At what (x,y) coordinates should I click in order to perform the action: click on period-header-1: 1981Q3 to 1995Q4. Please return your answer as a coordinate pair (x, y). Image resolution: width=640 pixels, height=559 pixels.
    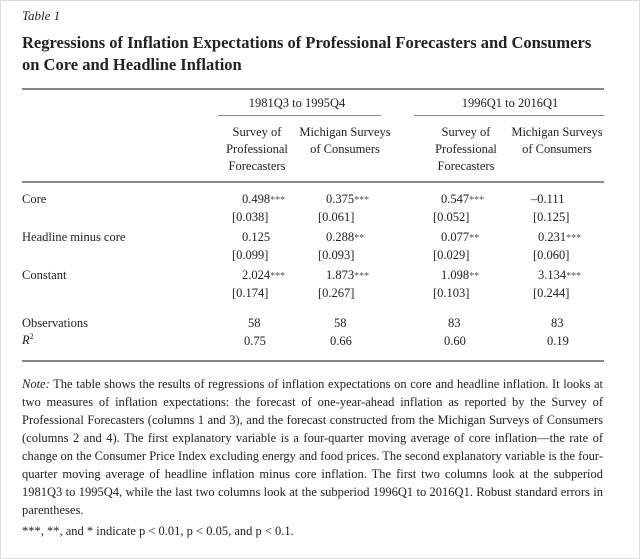
    Looking at the image, I should click on (297, 103).